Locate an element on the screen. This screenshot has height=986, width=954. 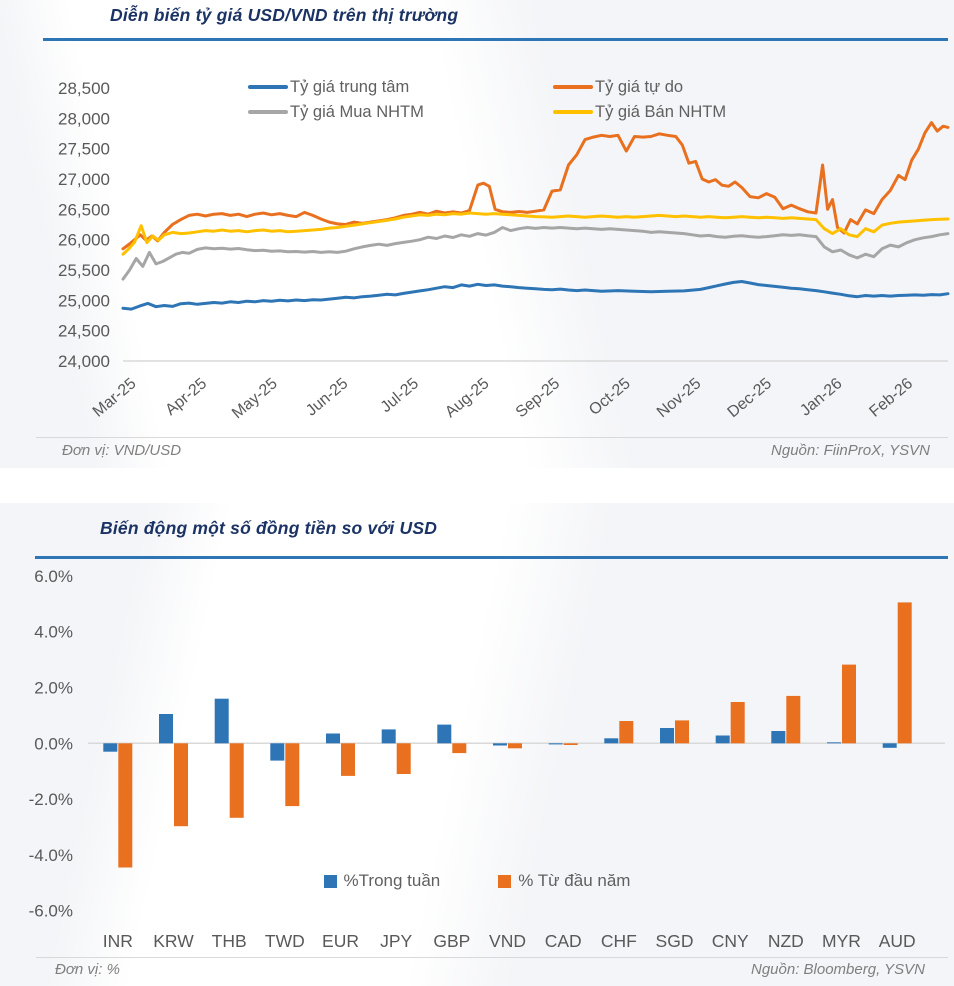
bar-chart-title: Biến động một số đồng tiền so với USD is located at coordinates (269, 528).